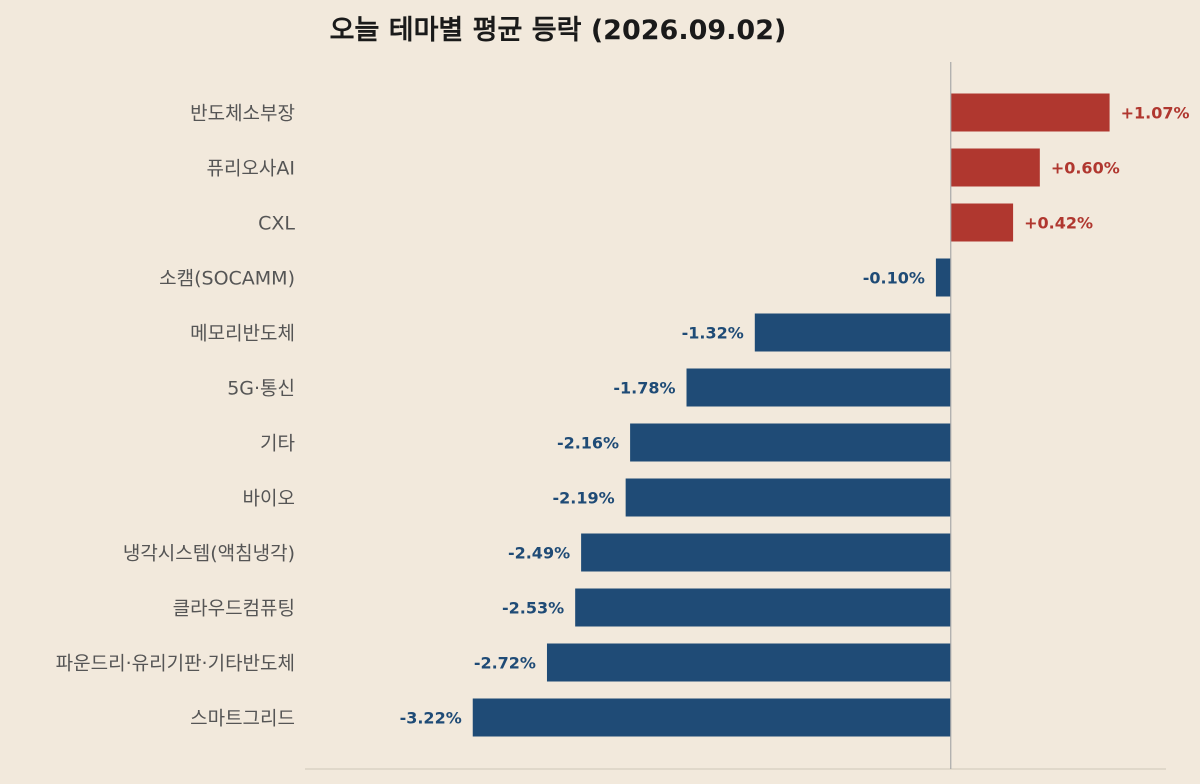 The image size is (1200, 784). I want to click on category-label: 파운드리·유리기판·기타반도체, so click(175, 664).